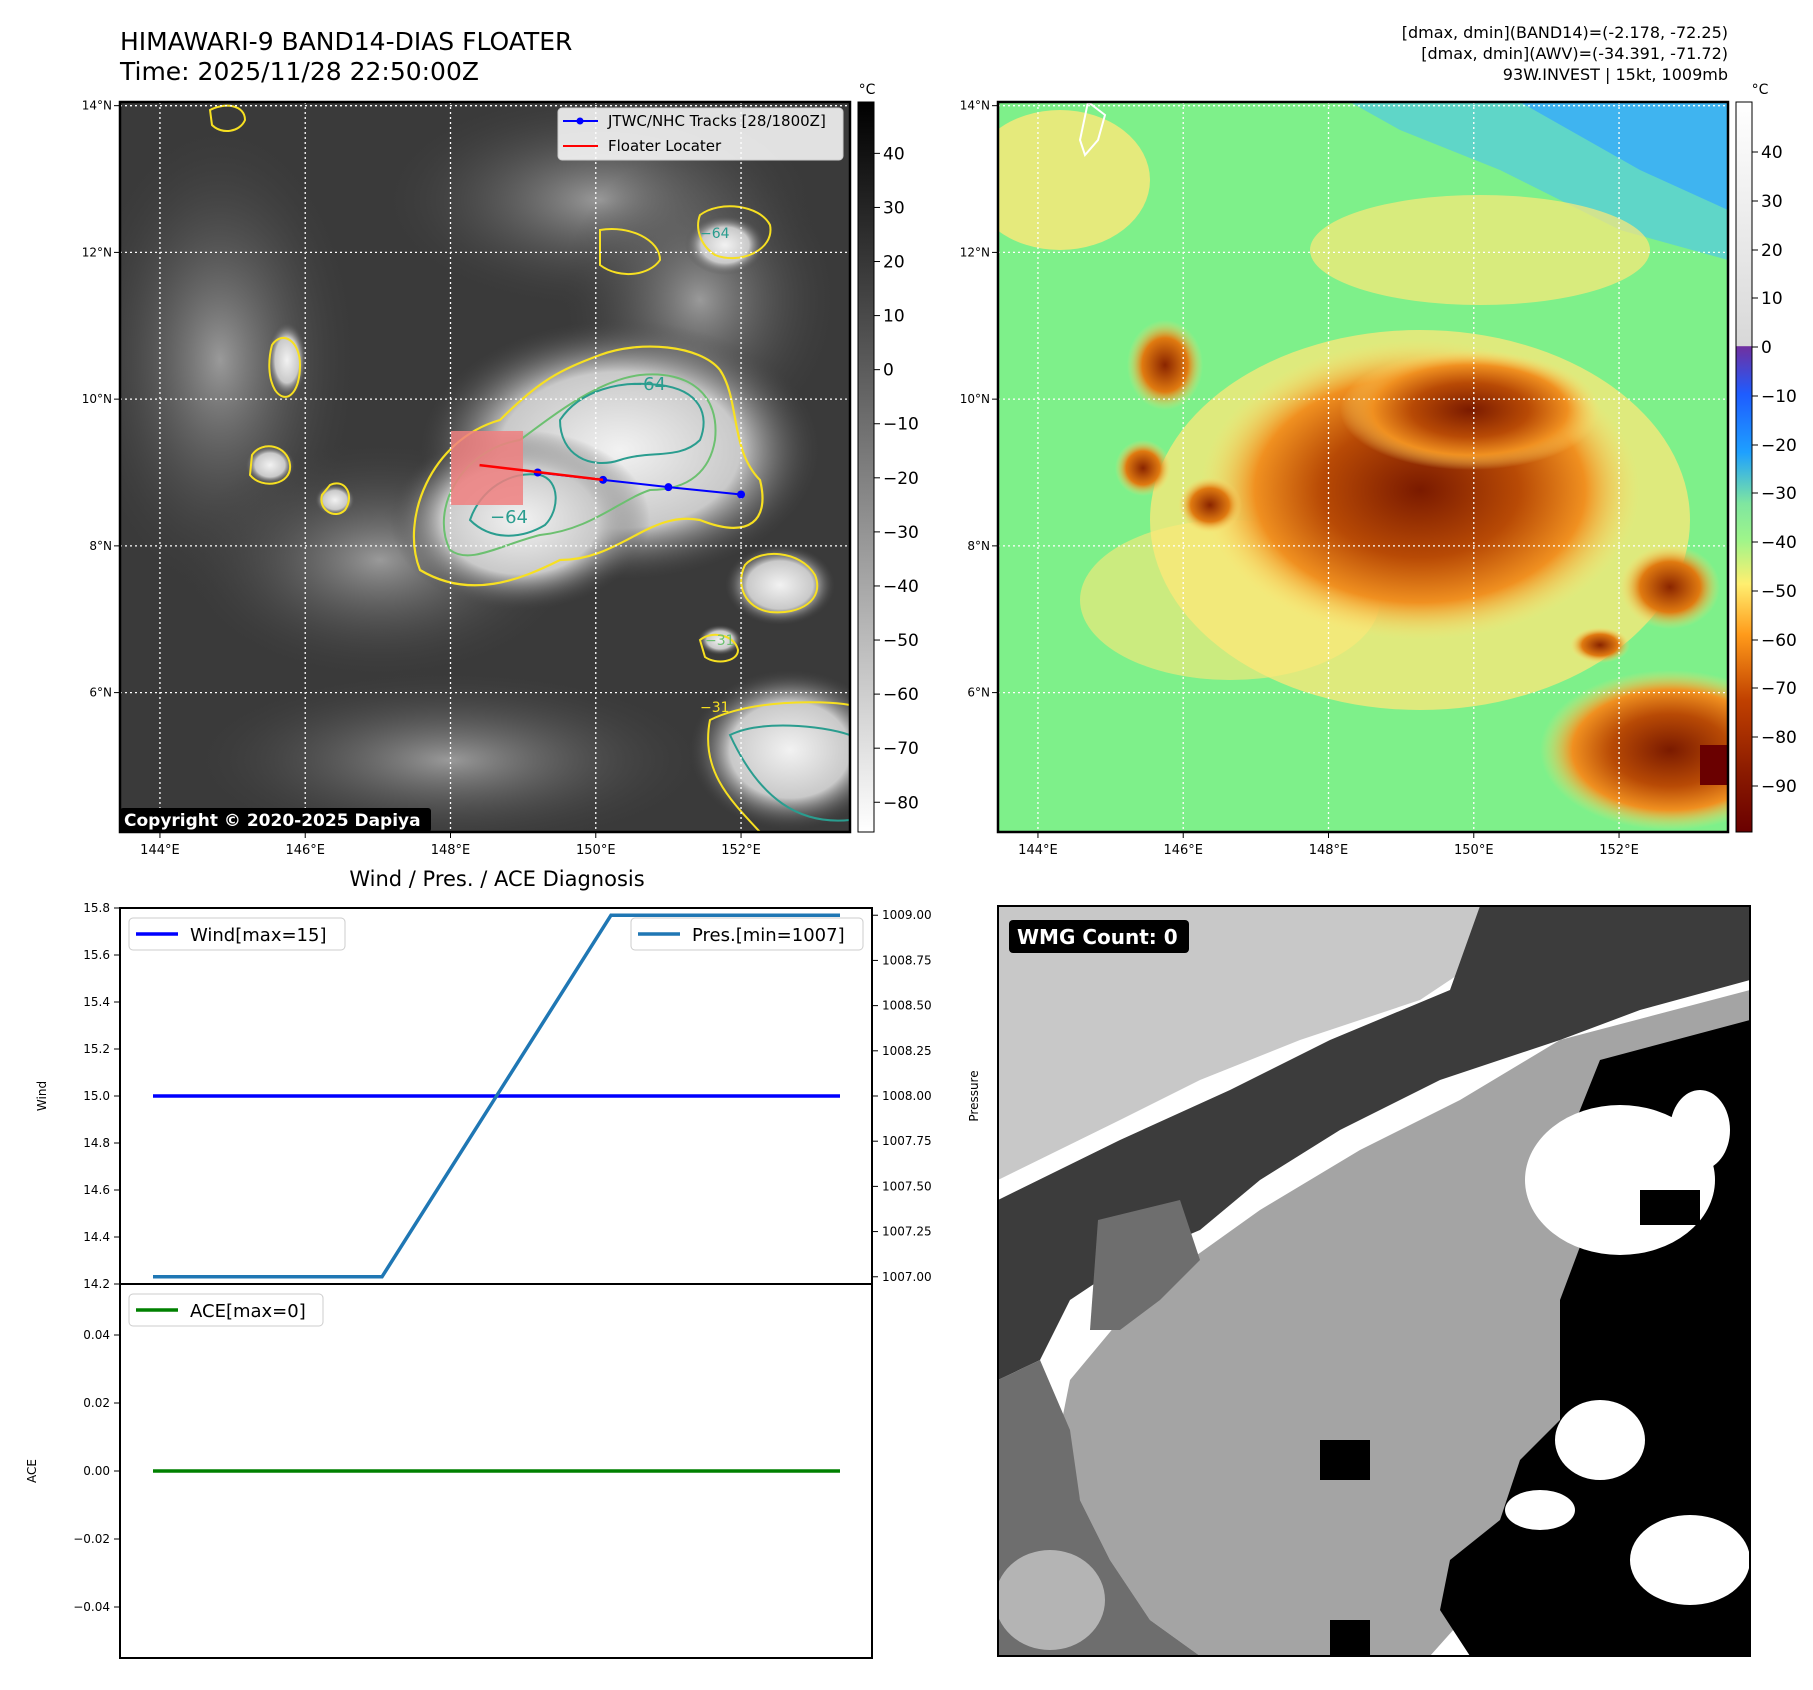 This screenshot has height=1690, width=1813. I want to click on colorbar-tick-label: 30, so click(1772, 202).